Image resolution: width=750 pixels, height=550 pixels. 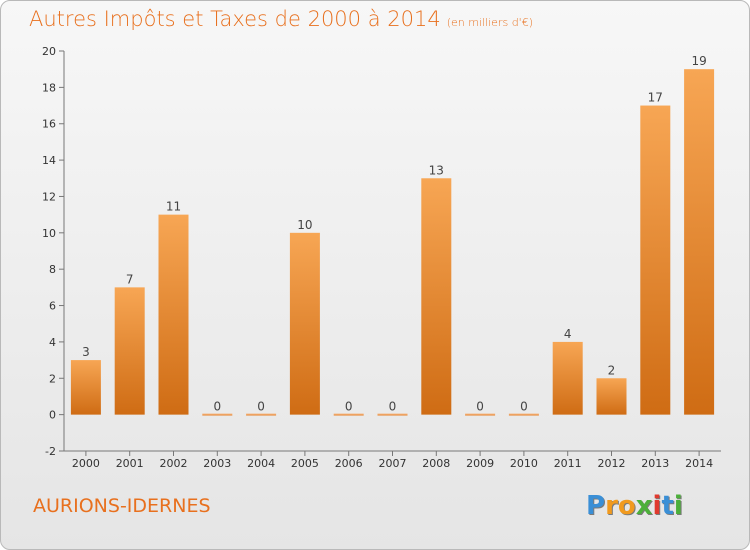 I want to click on data-label: 19, so click(x=698, y=61).